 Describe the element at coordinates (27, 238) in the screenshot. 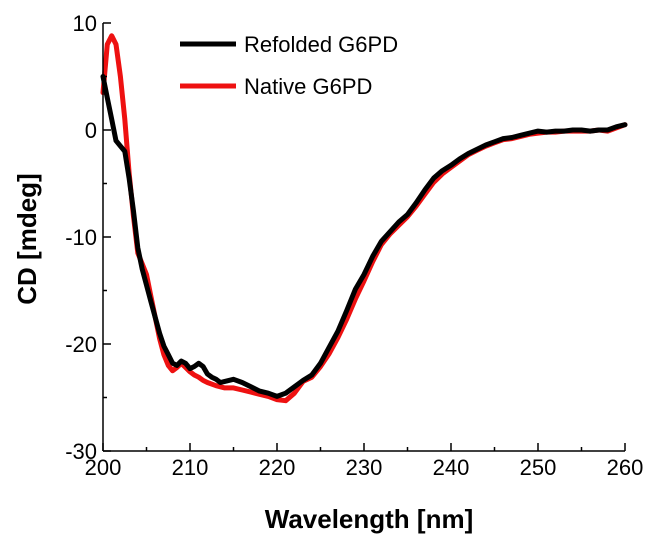

I see `y-axis-title: CD [mdeg]` at that location.